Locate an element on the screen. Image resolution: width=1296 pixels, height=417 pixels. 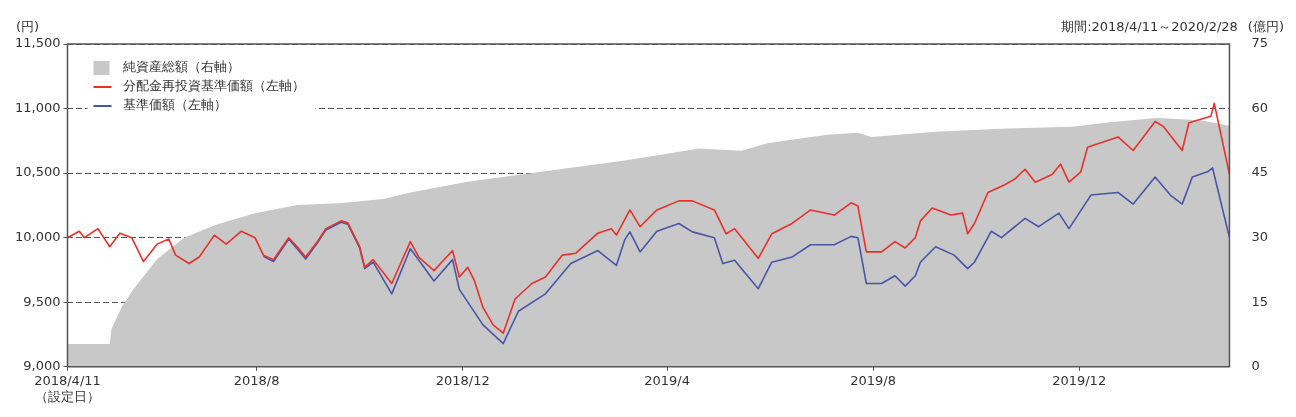
y-tick-label: 9,500 is located at coordinates (42, 301).